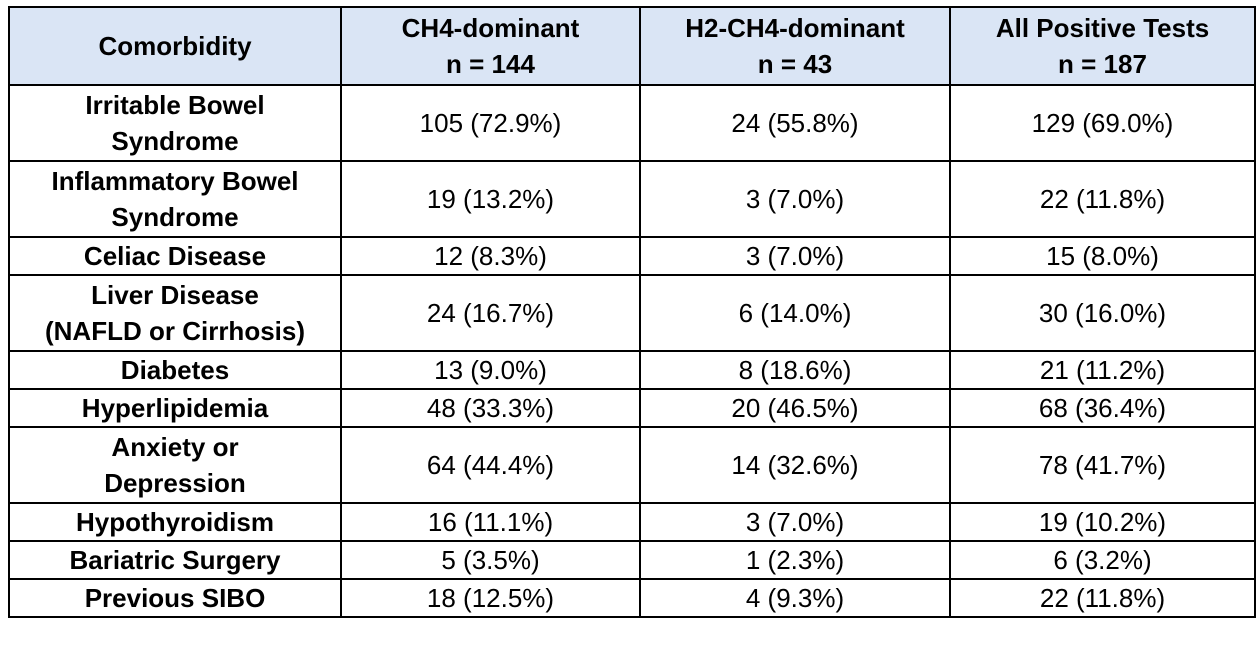  I want to click on cell-all-positive: 129 (69.0%), so click(1102, 123).